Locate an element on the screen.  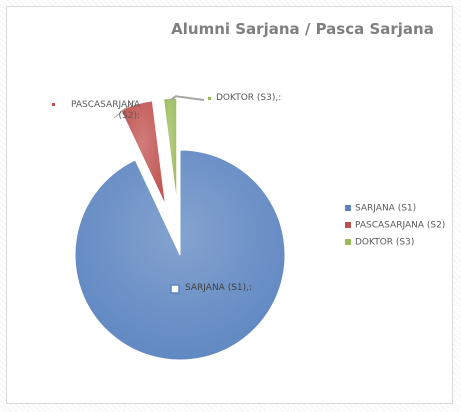
data-label: SARJANA (S1),: is located at coordinates (219, 288).